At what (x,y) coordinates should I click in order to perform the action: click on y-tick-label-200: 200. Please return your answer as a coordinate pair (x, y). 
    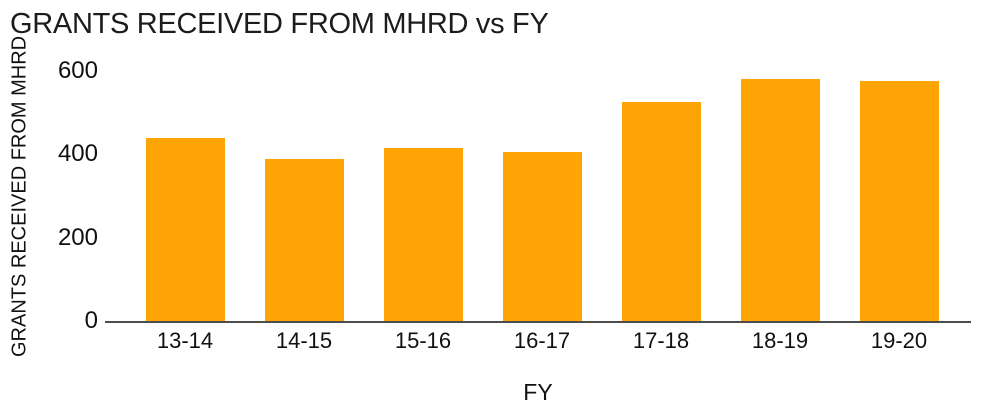
    Looking at the image, I should click on (77, 237).